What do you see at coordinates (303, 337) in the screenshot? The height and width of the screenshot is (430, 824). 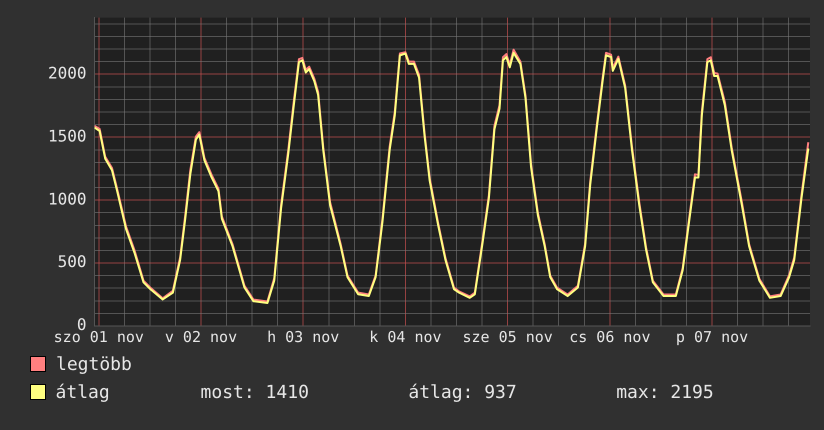 I see `x-tick-label: h 03 nov` at bounding box center [303, 337].